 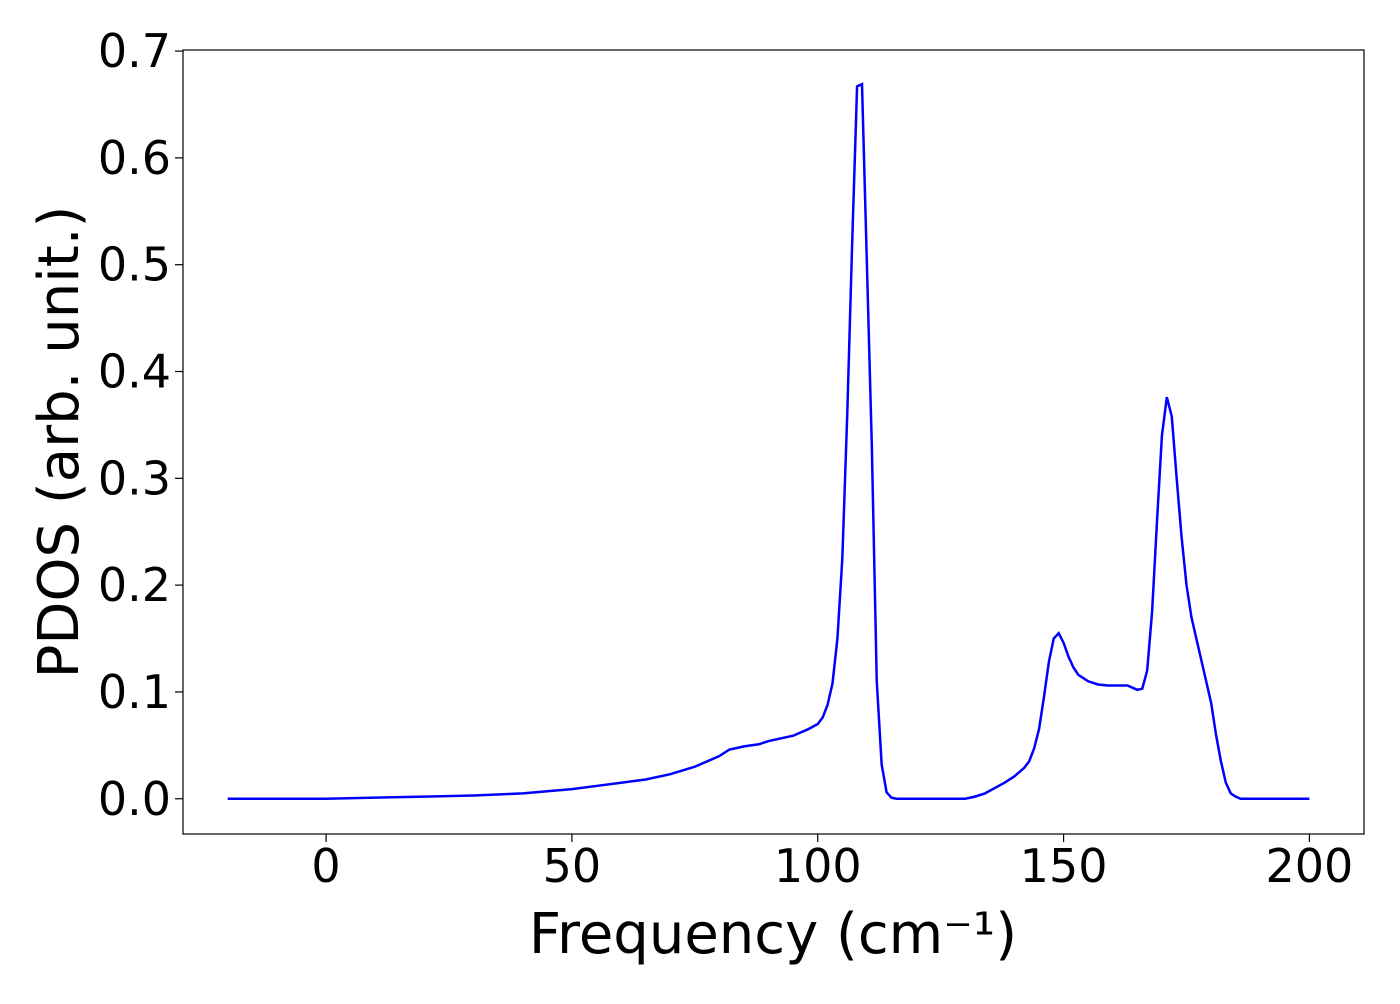 I want to click on y-tick-label: 0.2, so click(x=134, y=585).